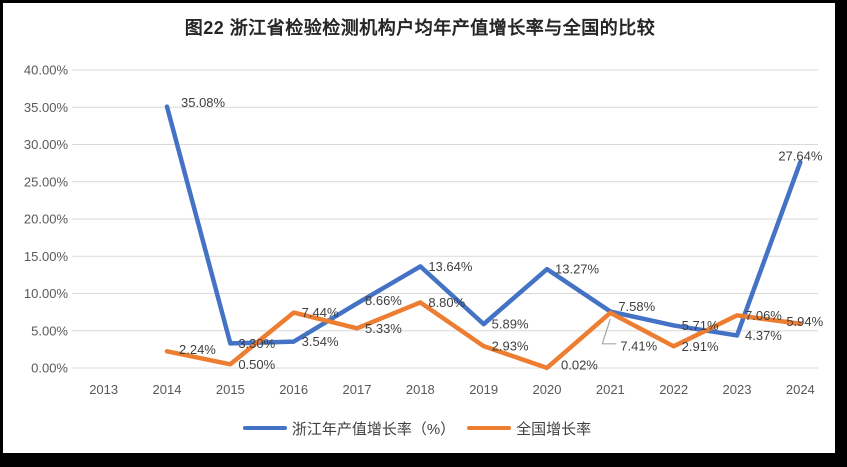  Describe the element at coordinates (450, 266) in the screenshot. I see `data-point-label: 13.64%` at that location.